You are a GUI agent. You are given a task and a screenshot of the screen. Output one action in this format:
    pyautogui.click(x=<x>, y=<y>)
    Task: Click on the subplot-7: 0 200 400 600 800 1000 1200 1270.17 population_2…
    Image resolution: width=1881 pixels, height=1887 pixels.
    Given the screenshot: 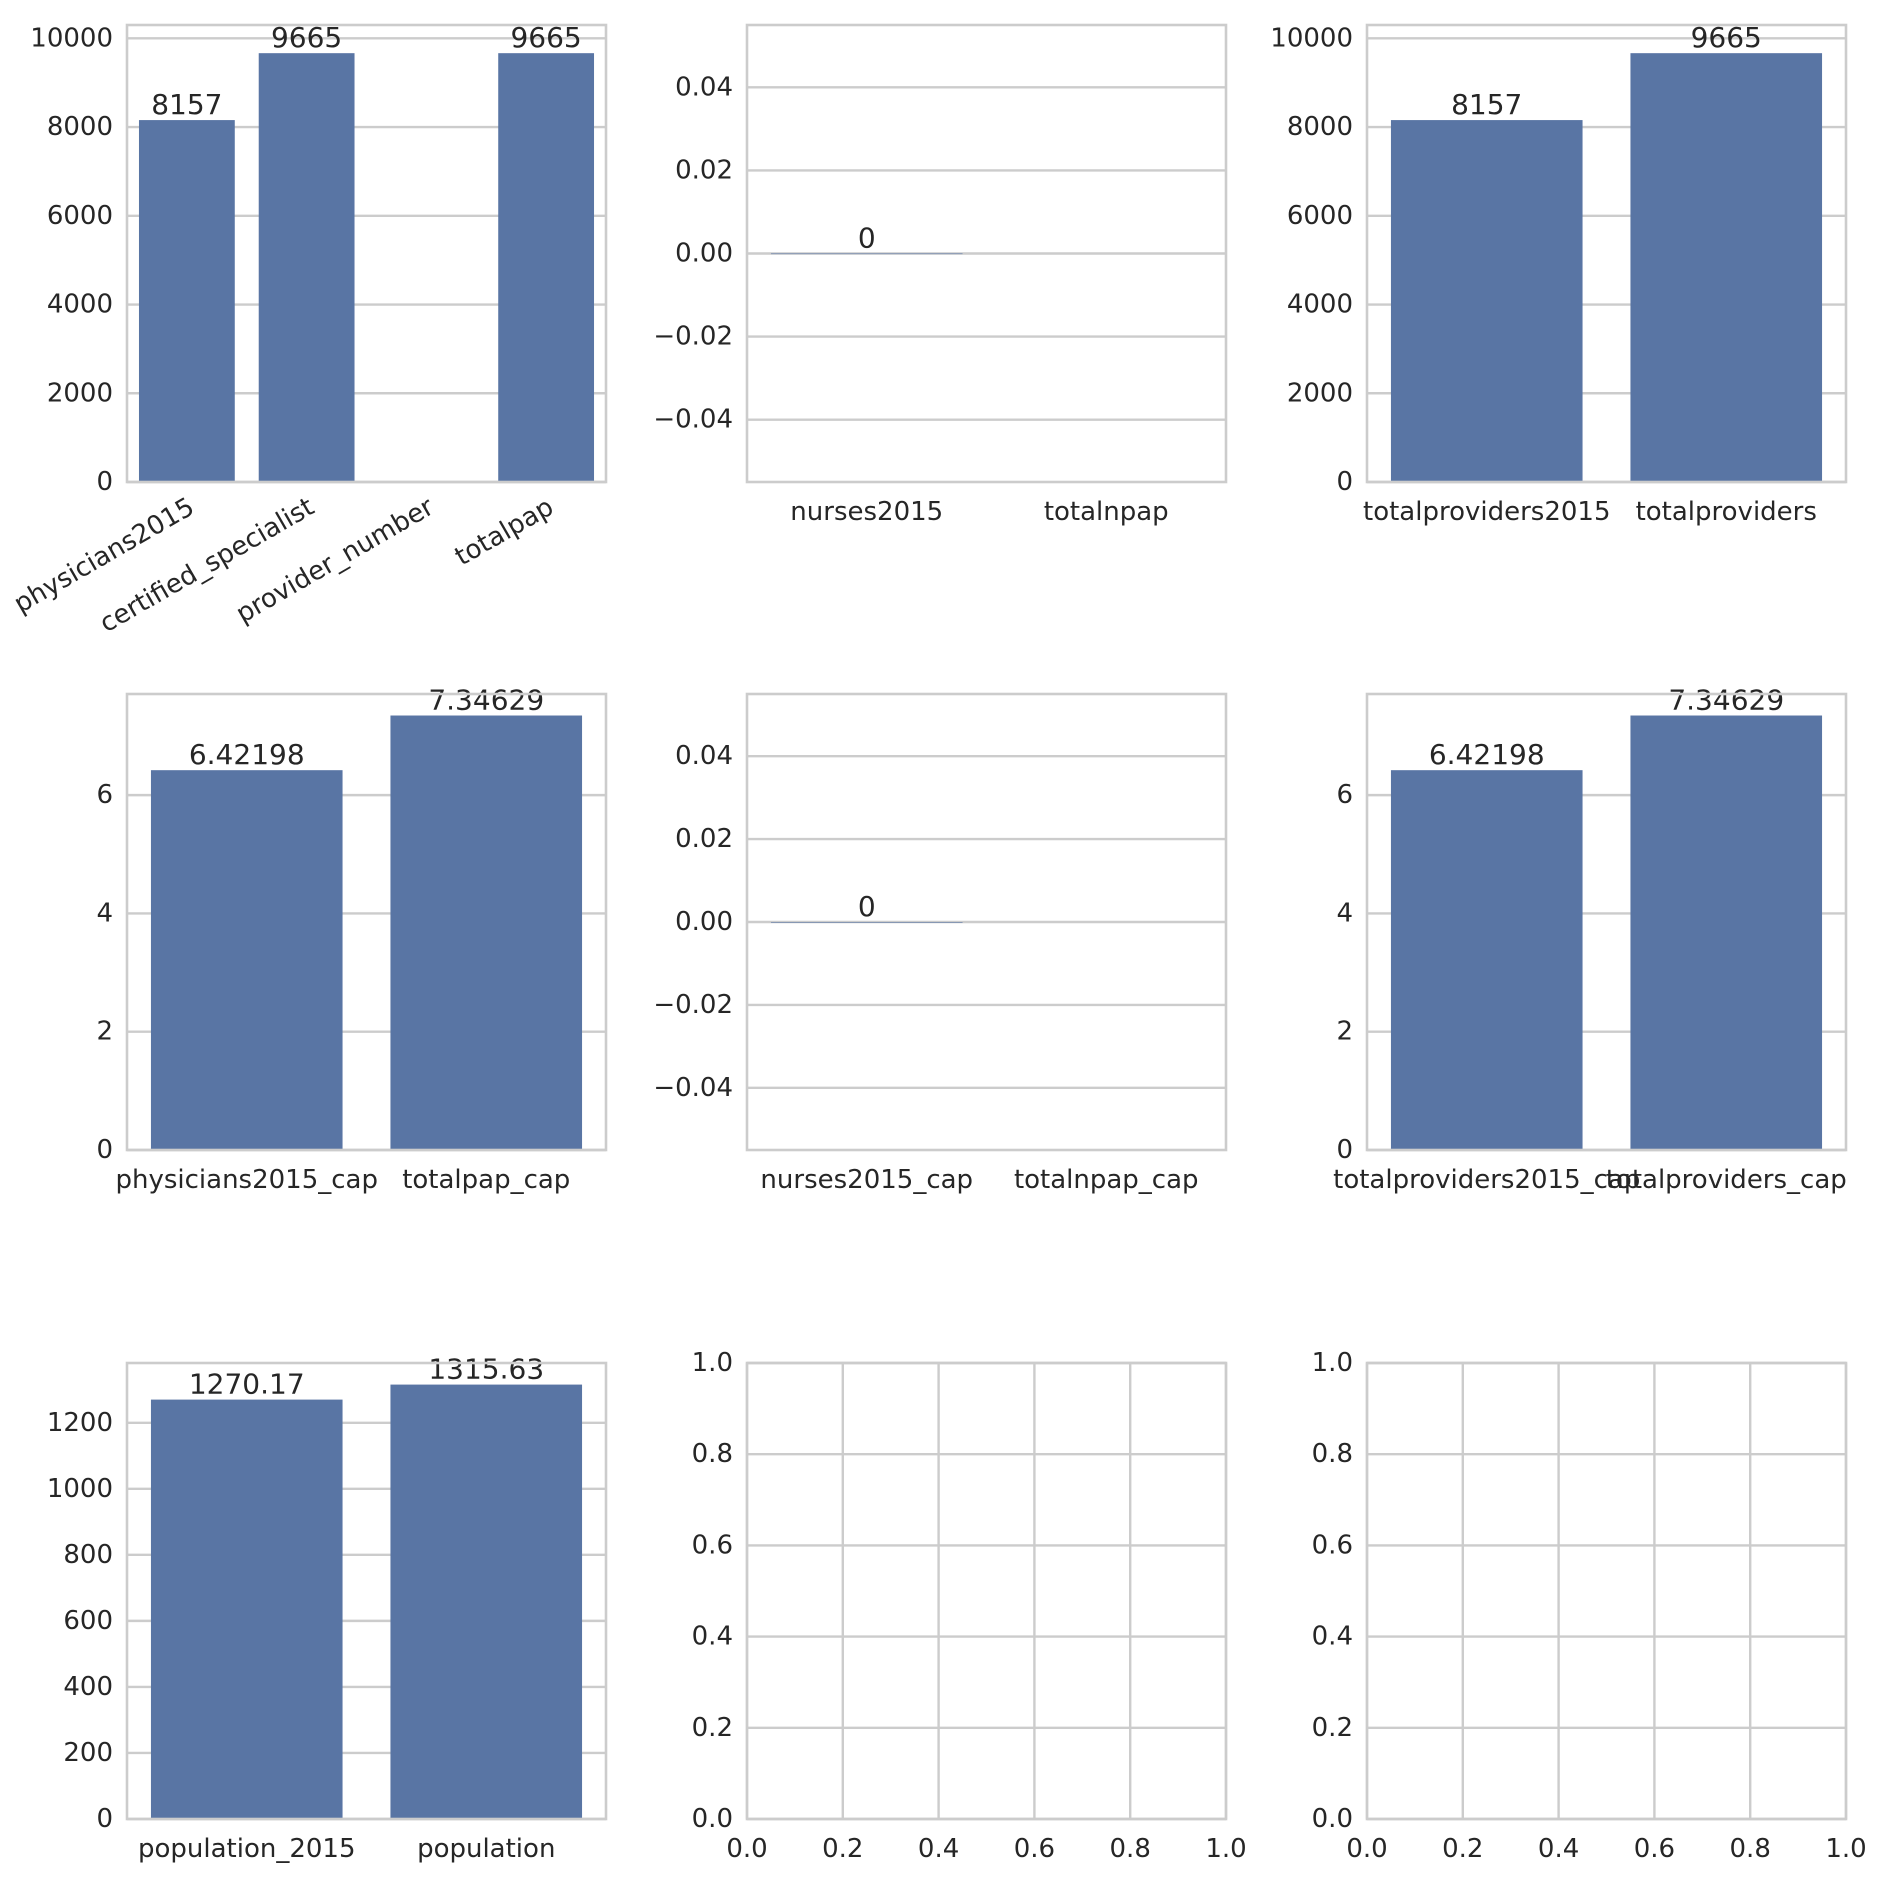 What is the action you would take?
    pyautogui.click(x=327, y=1608)
    